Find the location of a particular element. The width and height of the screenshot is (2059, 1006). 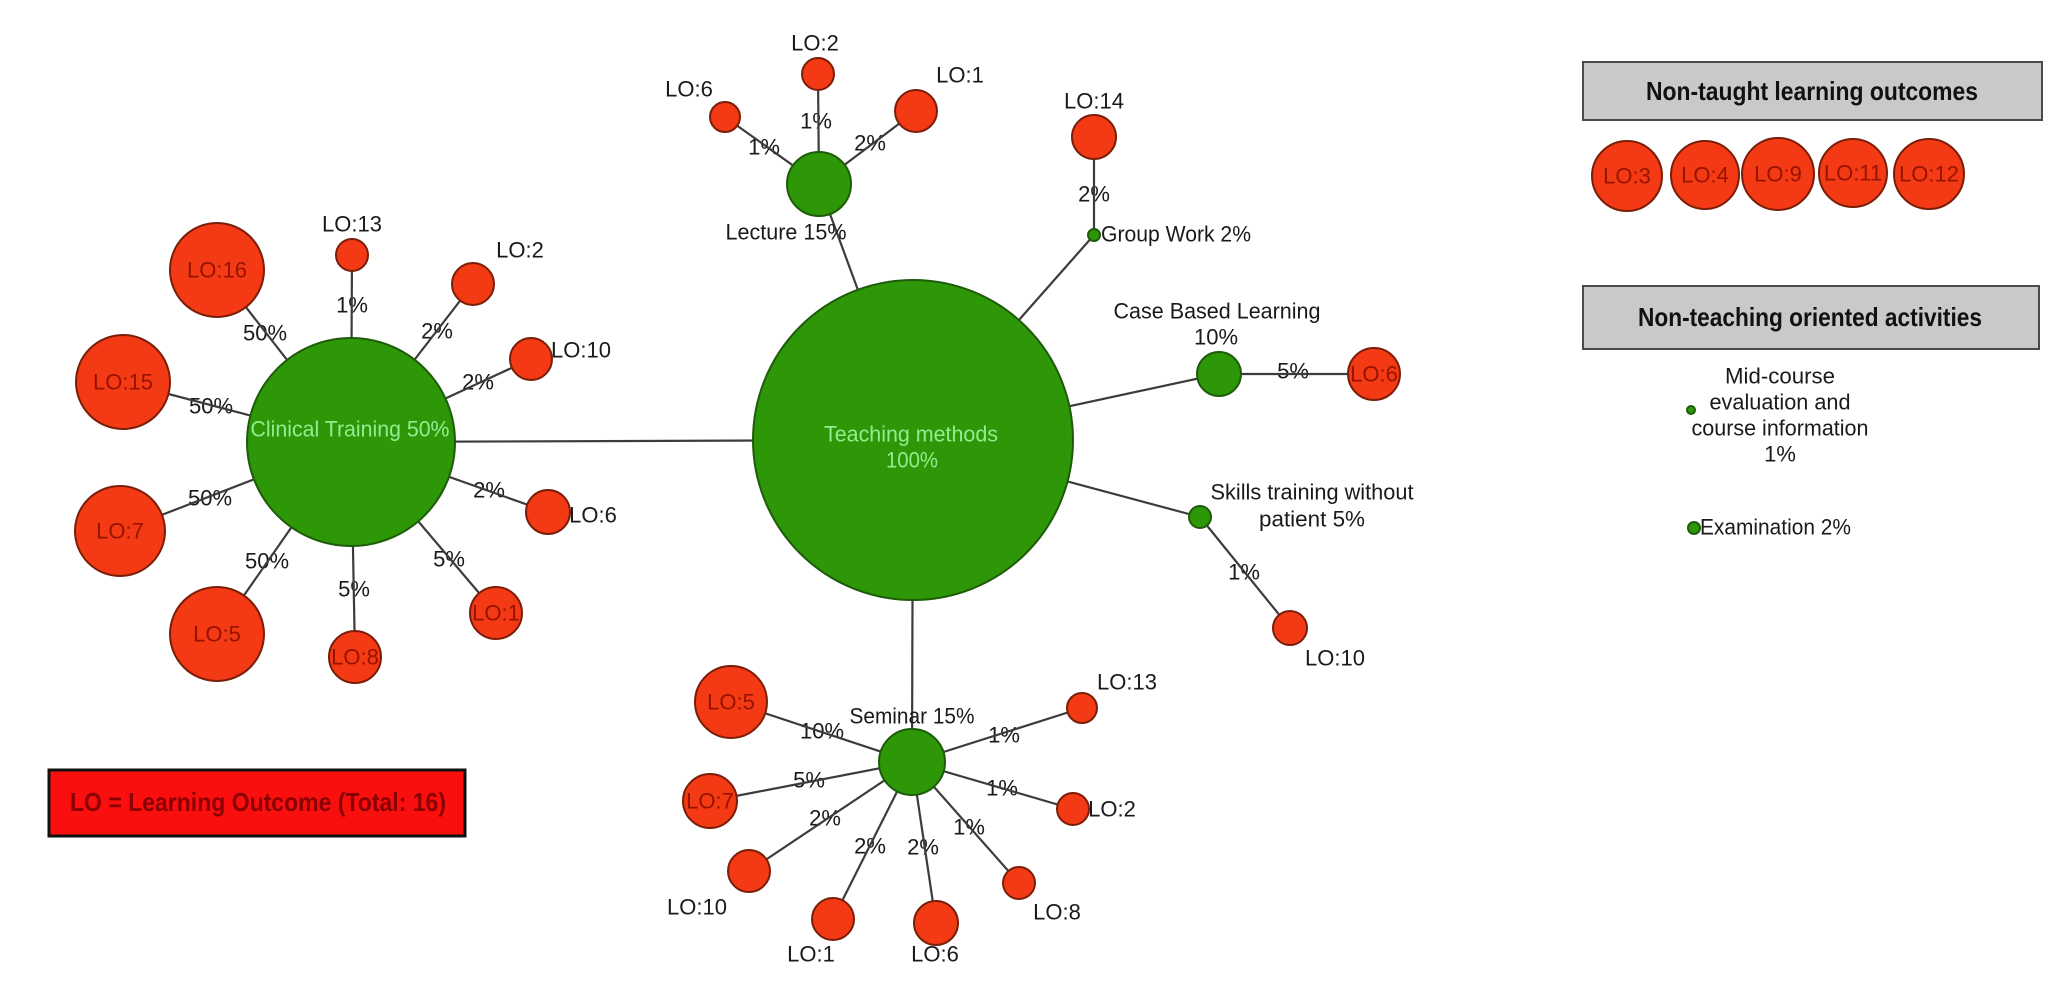

svg-text: course information is located at coordinates (1780, 428).